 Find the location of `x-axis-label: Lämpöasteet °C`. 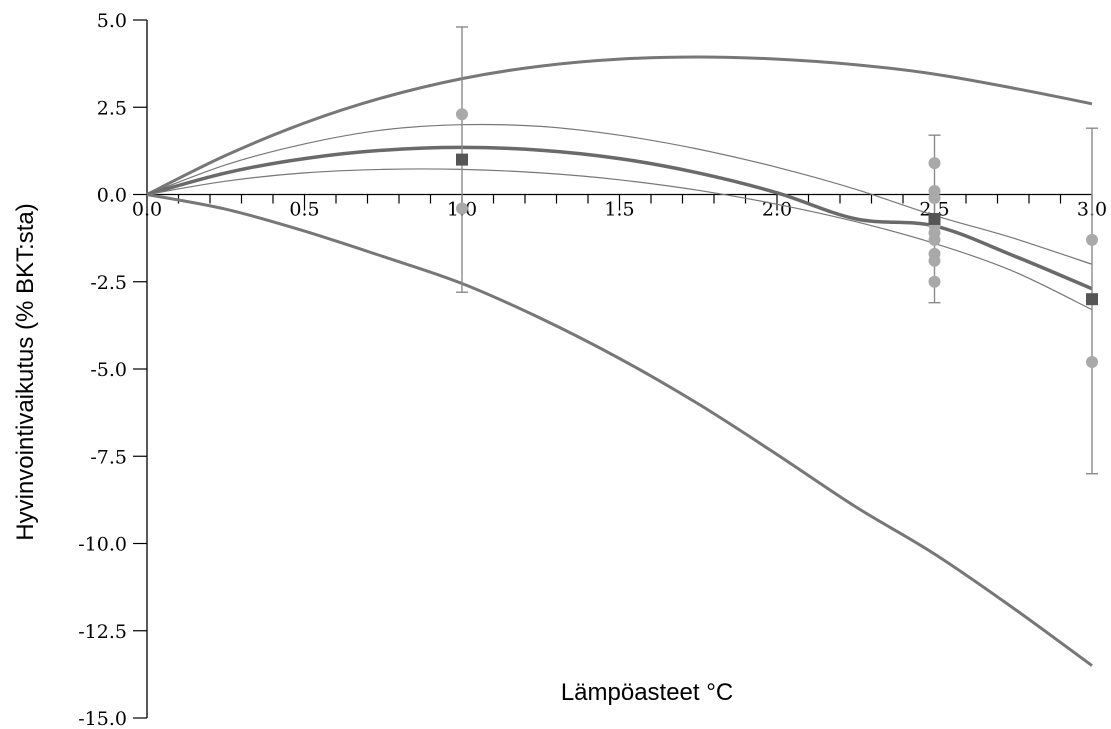

x-axis-label: Lämpöasteet °C is located at coordinates (647, 692).